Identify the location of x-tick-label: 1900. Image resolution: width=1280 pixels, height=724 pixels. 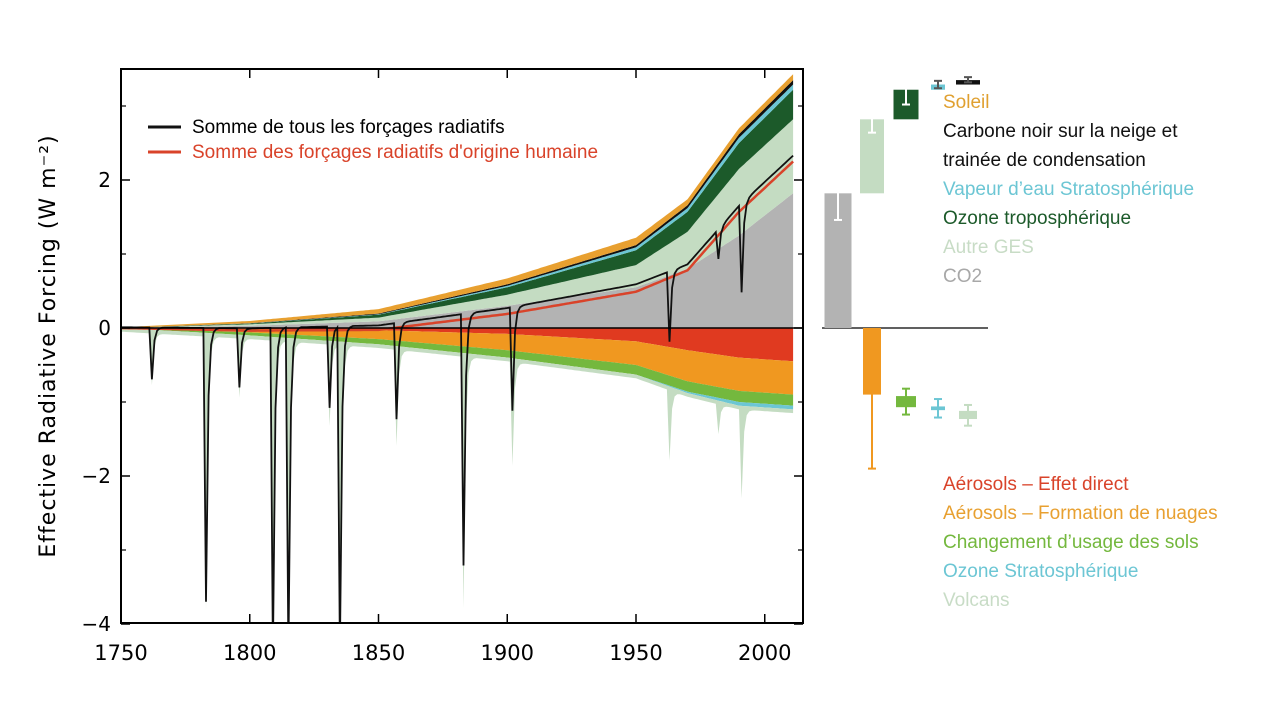
(507, 653).